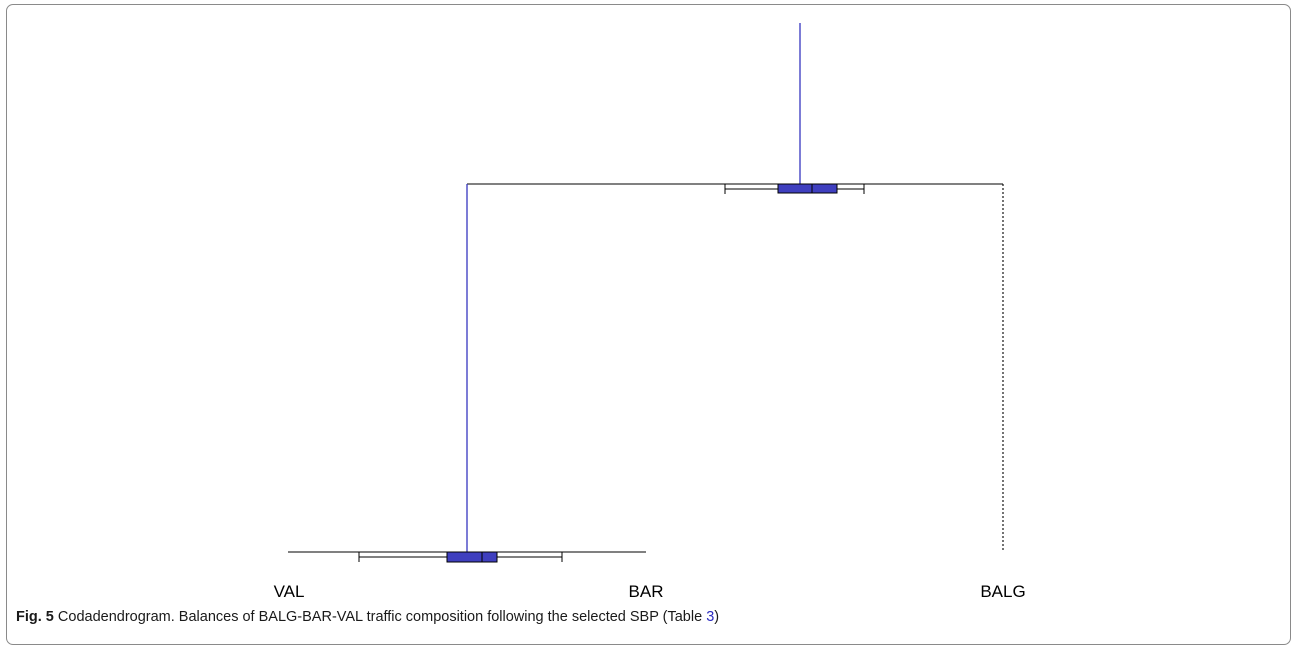 The height and width of the screenshot is (649, 1292). I want to click on figure-label: Fig. 5, so click(35, 617).